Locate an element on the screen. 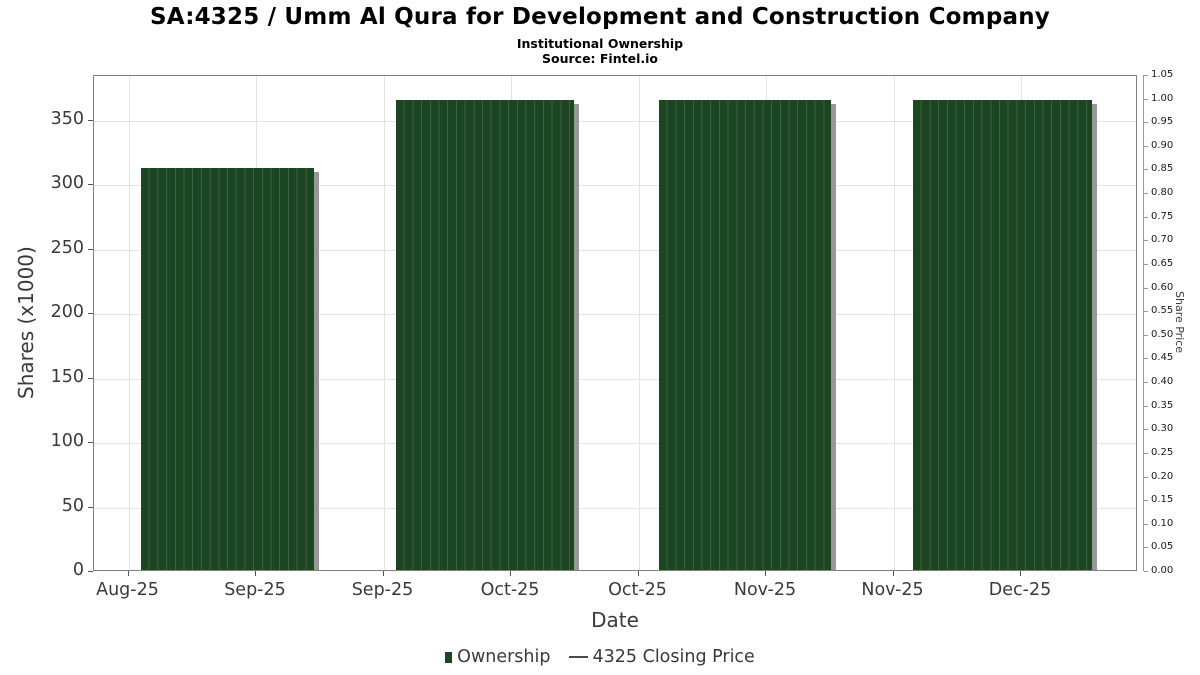 The image size is (1200, 675). y-tick-label-right: 0.10 is located at coordinates (1162, 523).